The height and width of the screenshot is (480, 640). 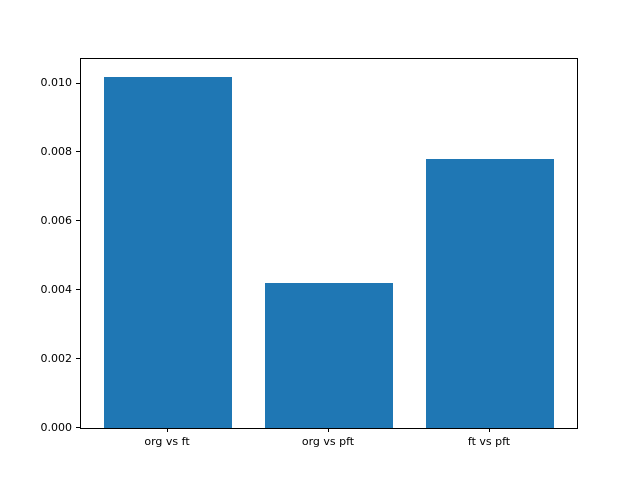 I want to click on y-tick-label: 0.006, so click(x=56, y=220).